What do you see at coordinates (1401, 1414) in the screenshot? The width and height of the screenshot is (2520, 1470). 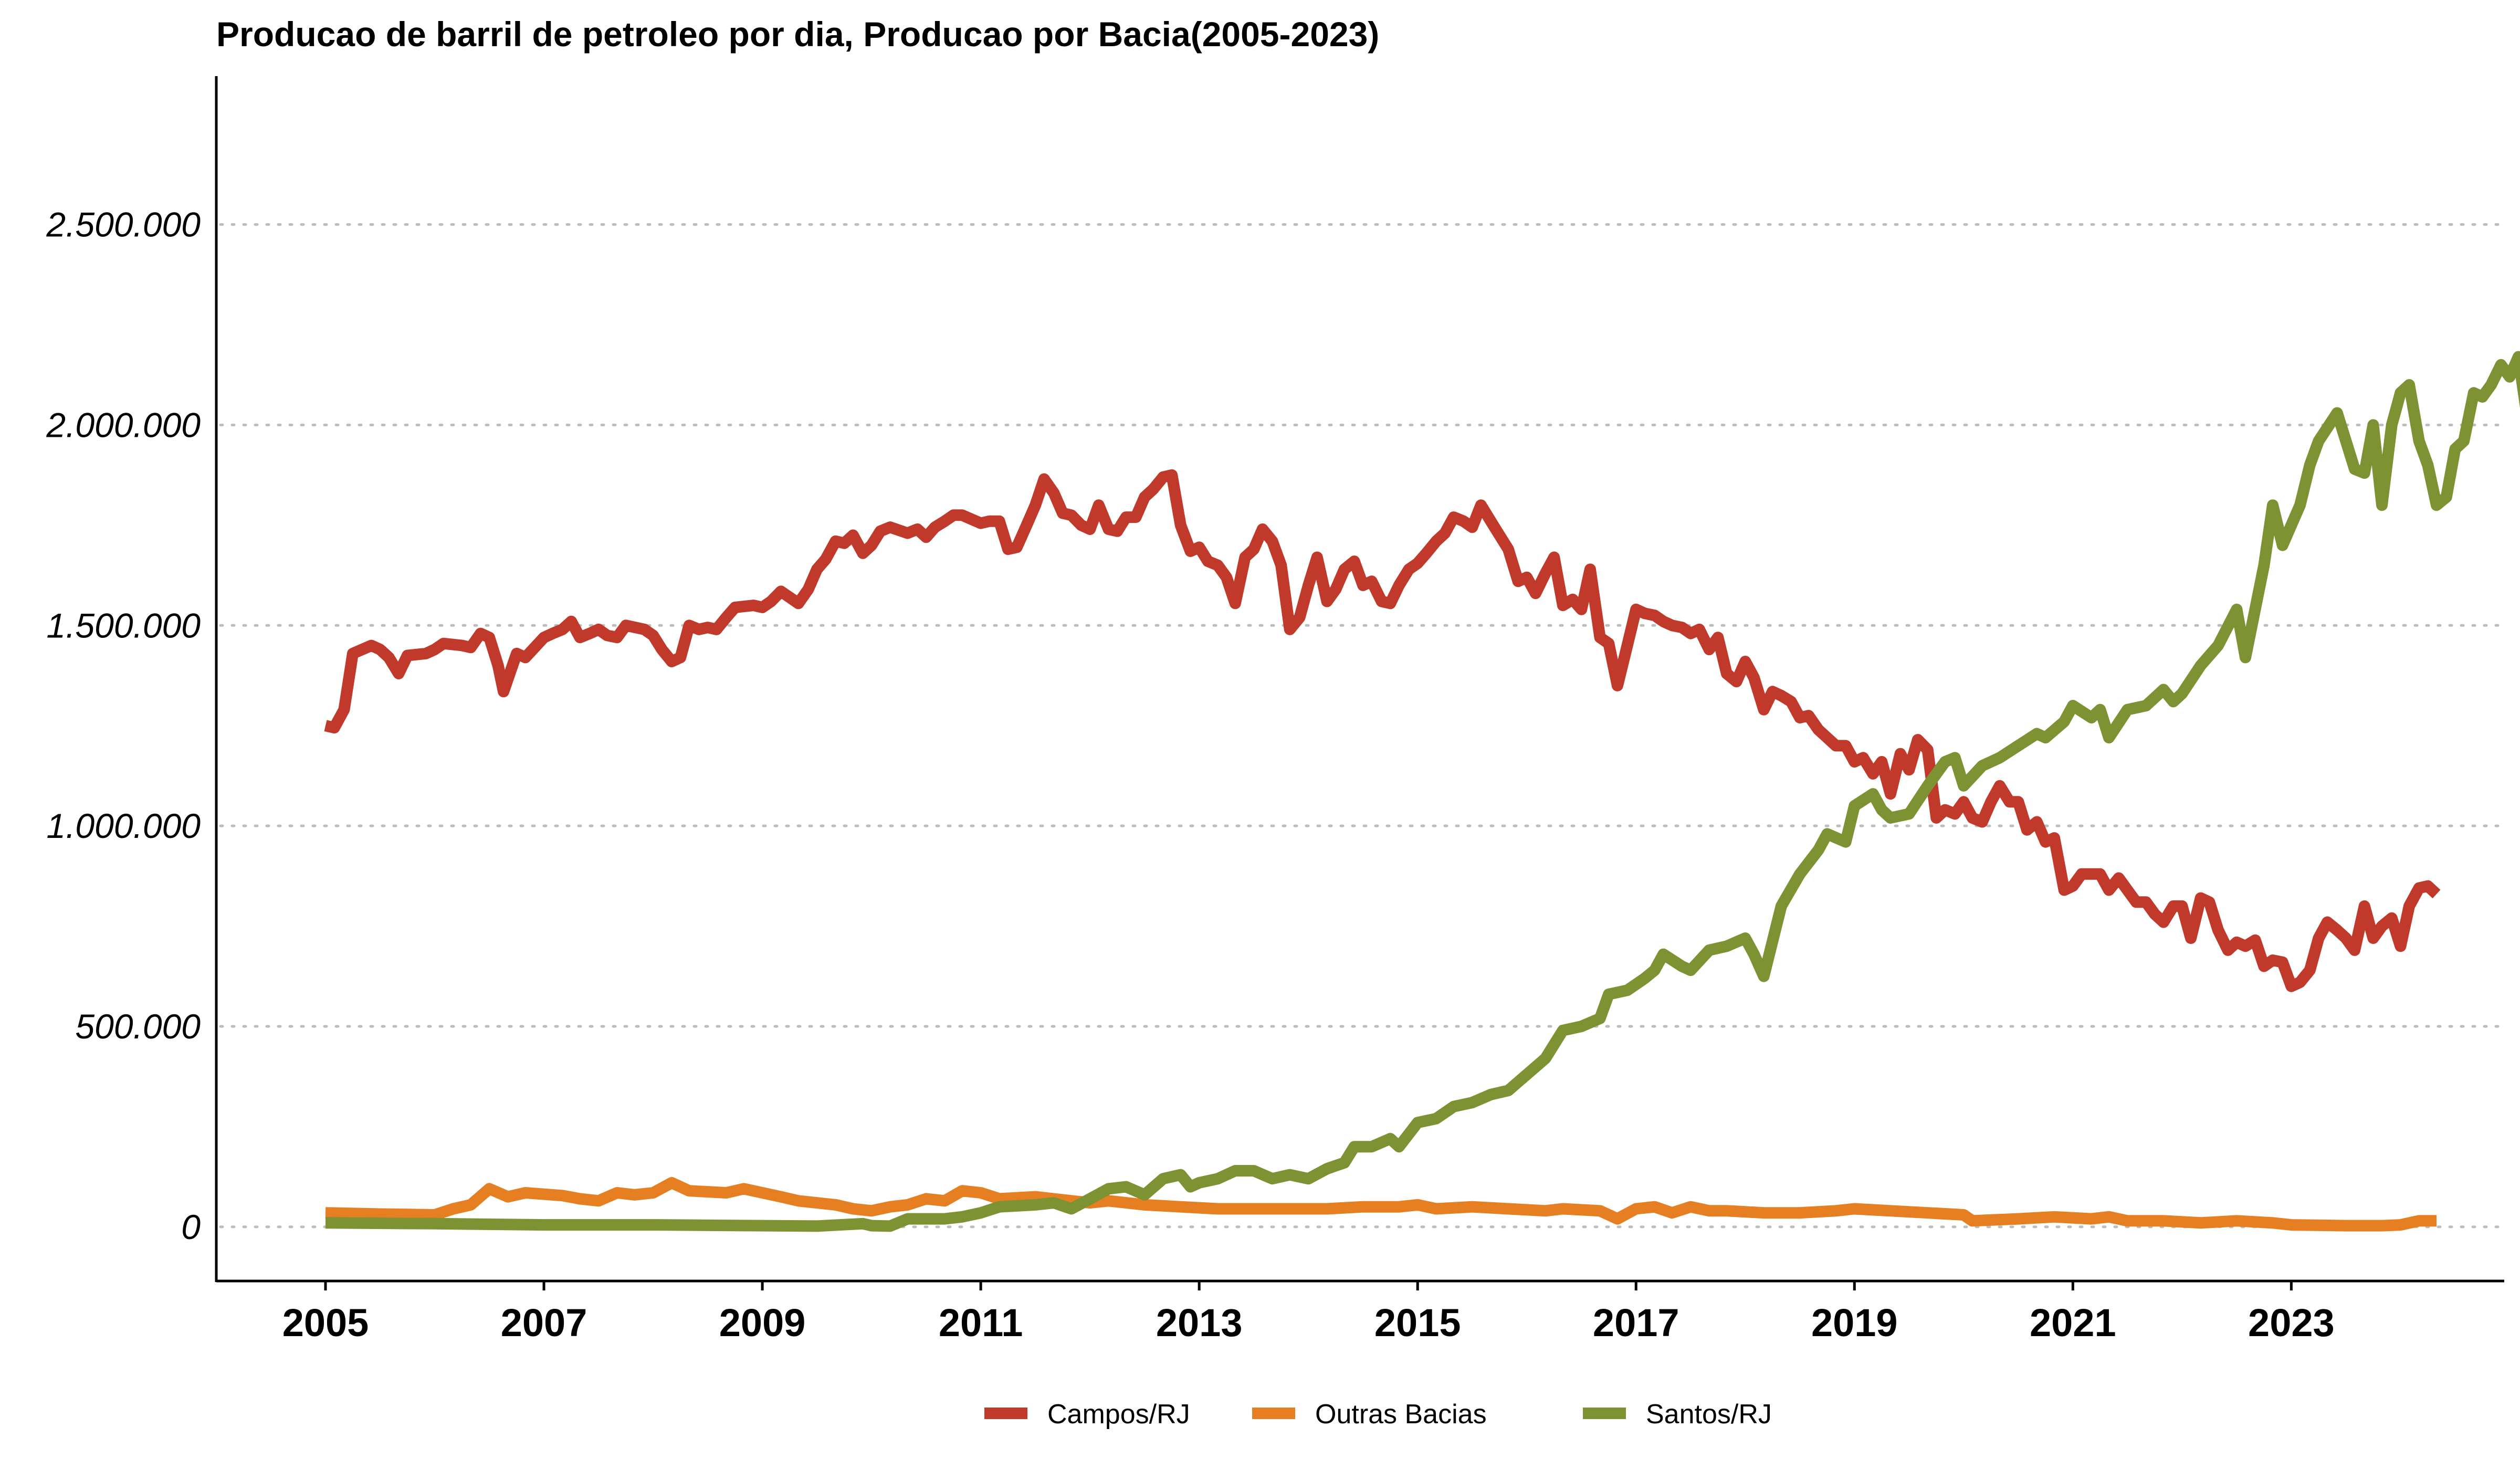 I see `legend-label: Outras Bacias` at bounding box center [1401, 1414].